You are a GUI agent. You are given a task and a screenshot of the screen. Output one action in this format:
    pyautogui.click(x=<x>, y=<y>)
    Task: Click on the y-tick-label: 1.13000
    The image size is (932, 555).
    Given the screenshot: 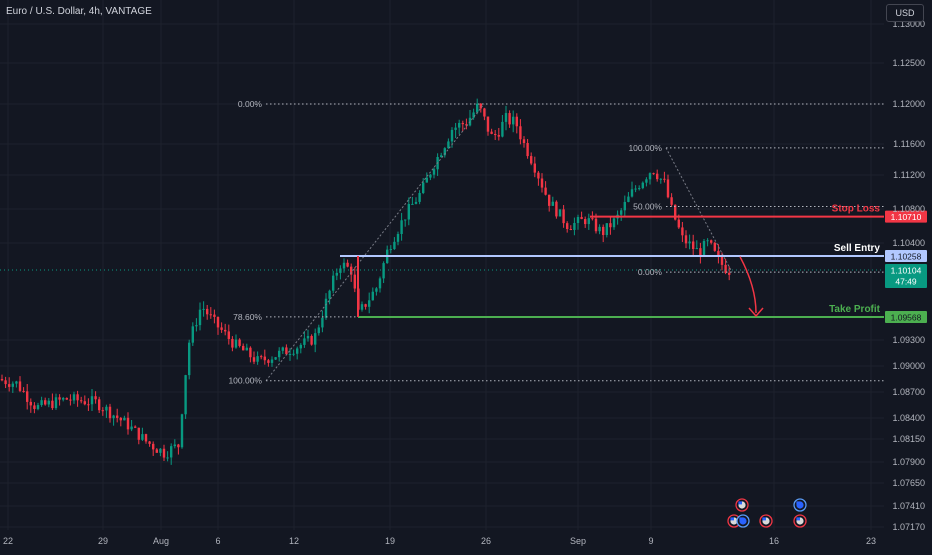 What is the action you would take?
    pyautogui.click(x=908, y=24)
    